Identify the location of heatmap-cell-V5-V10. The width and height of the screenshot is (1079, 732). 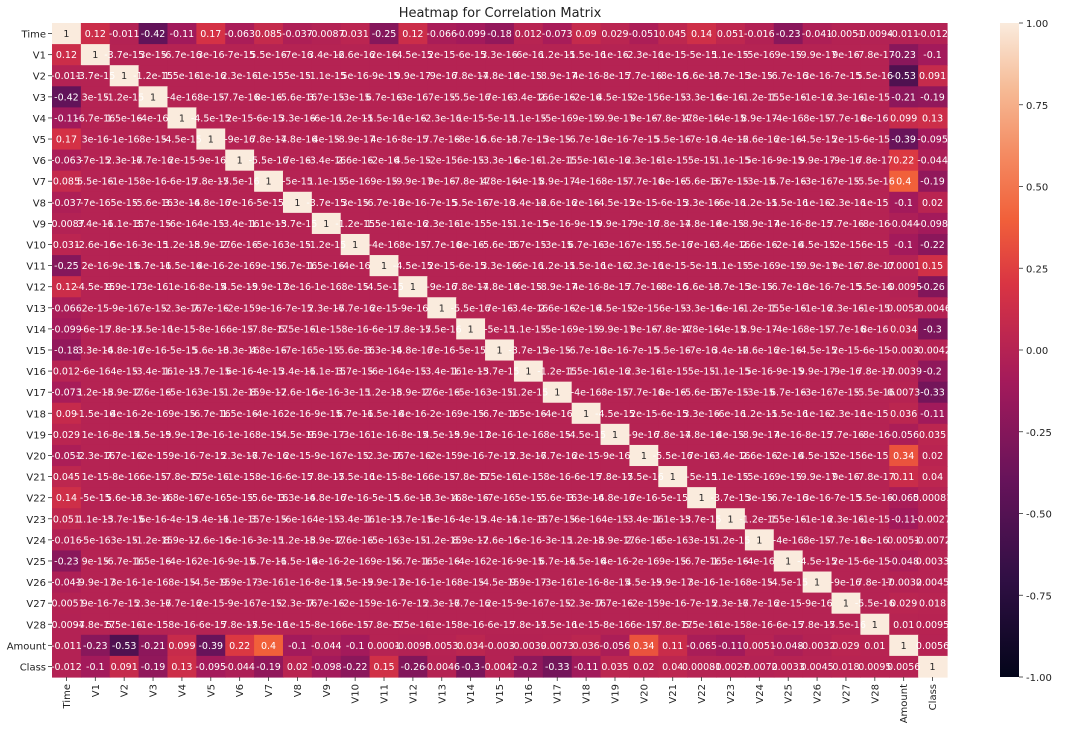
(355, 139).